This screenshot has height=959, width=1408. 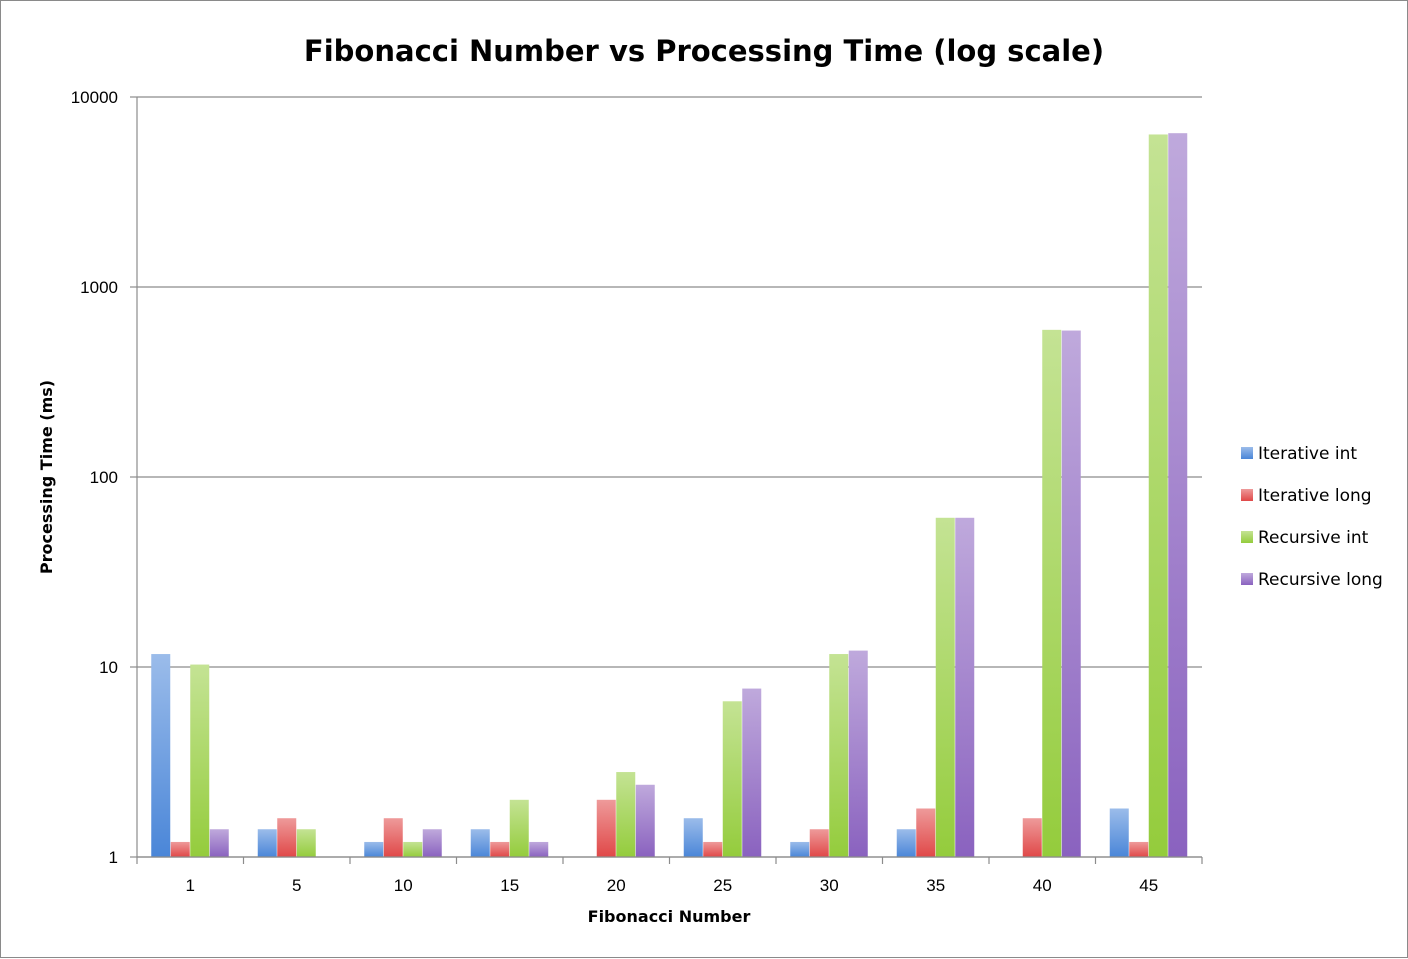 I want to click on x-tick-label: 10, so click(x=403, y=885).